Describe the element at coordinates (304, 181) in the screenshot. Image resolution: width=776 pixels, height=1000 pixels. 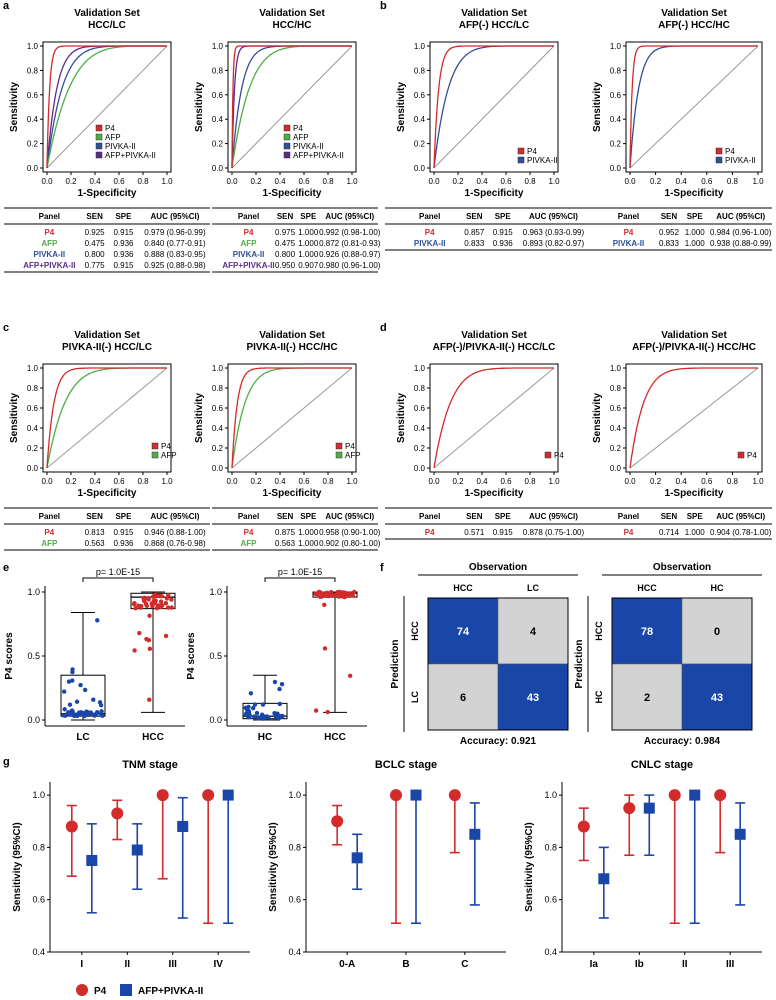
I see `x-tick-label: 0.6` at that location.